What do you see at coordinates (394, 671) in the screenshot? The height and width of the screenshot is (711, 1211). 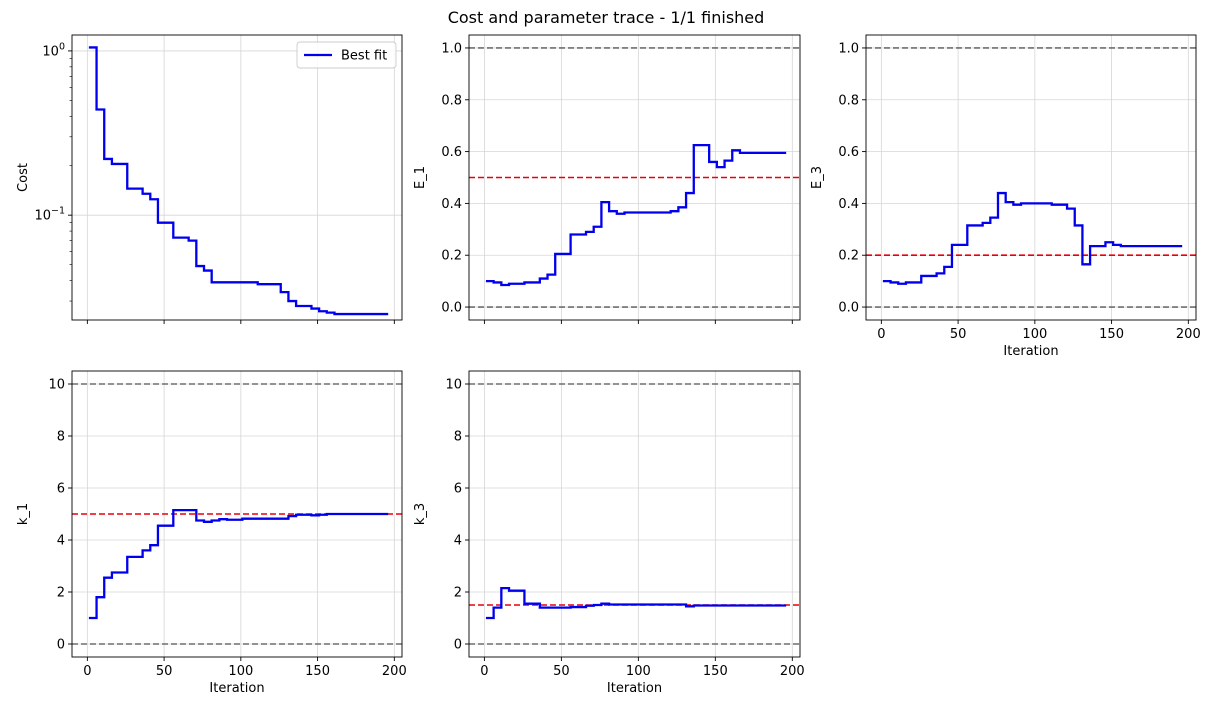 I see `x-tick-label: 200` at bounding box center [394, 671].